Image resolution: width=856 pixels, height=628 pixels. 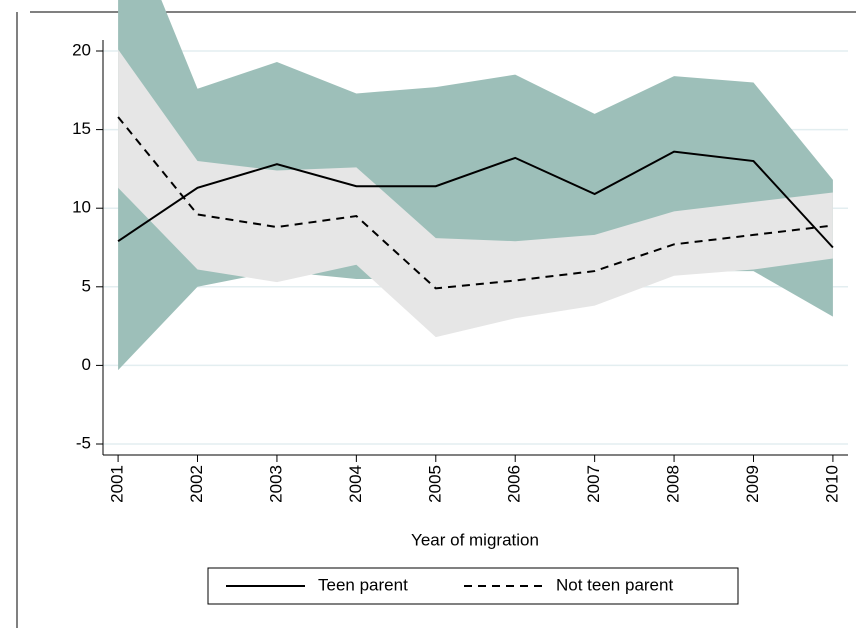 I want to click on y-tick-label: 0, so click(x=86, y=364).